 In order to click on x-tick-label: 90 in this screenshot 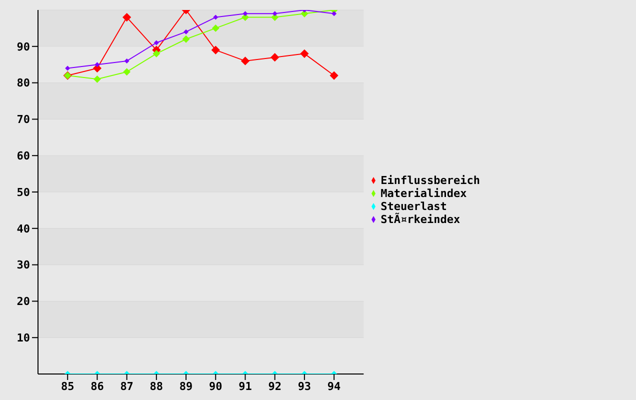, I will do `click(215, 386)`.